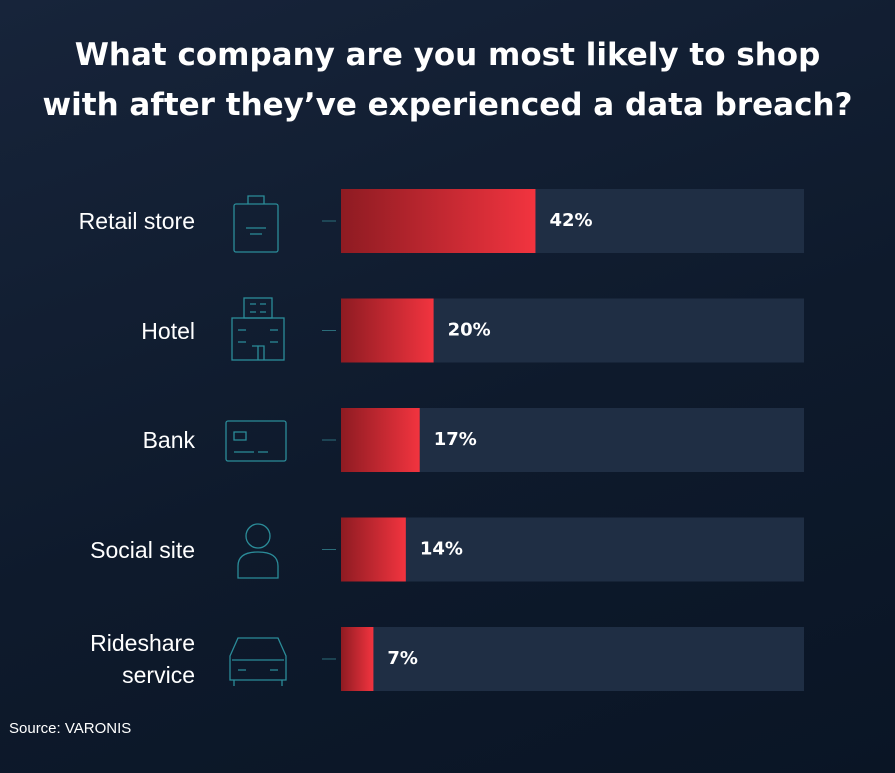 Image resolution: width=895 pixels, height=773 pixels. What do you see at coordinates (256, 440) in the screenshot?
I see `icons` at bounding box center [256, 440].